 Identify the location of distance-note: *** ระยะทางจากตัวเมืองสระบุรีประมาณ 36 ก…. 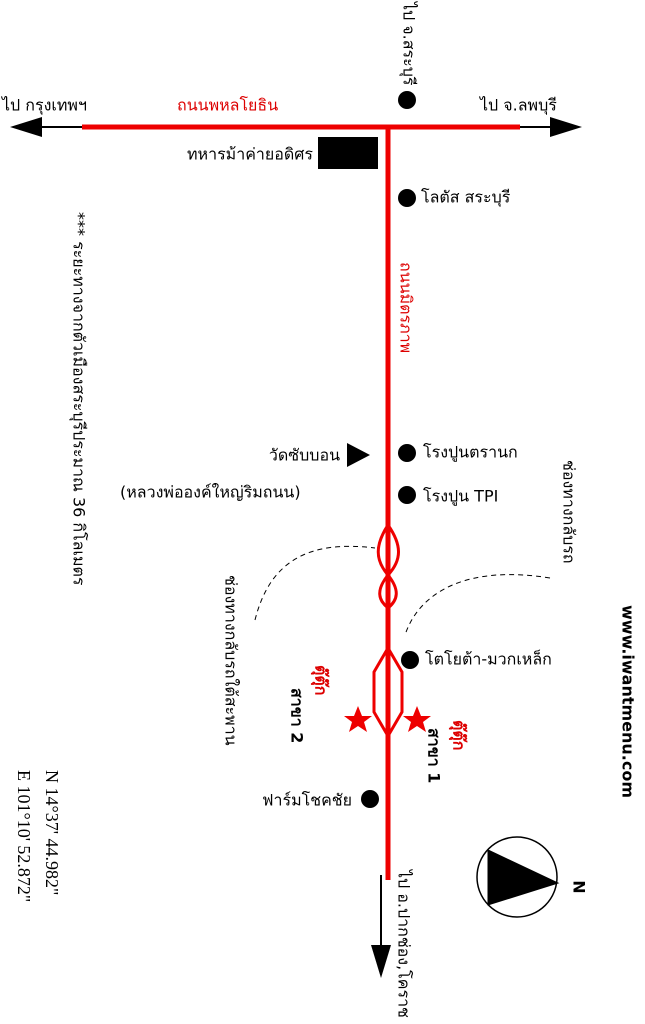
(79, 399).